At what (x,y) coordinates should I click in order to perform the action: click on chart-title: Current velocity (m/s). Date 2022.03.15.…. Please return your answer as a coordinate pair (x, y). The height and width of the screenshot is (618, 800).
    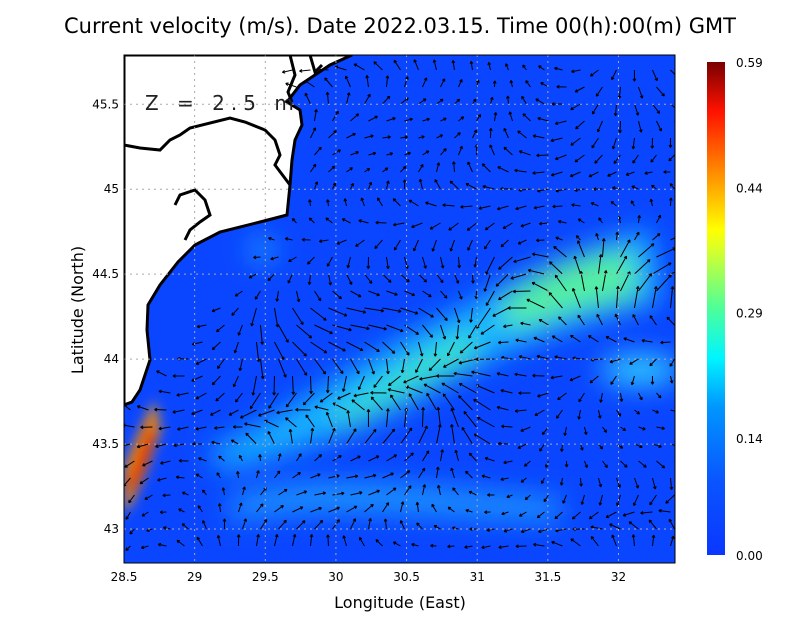
    Looking at the image, I should click on (400, 26).